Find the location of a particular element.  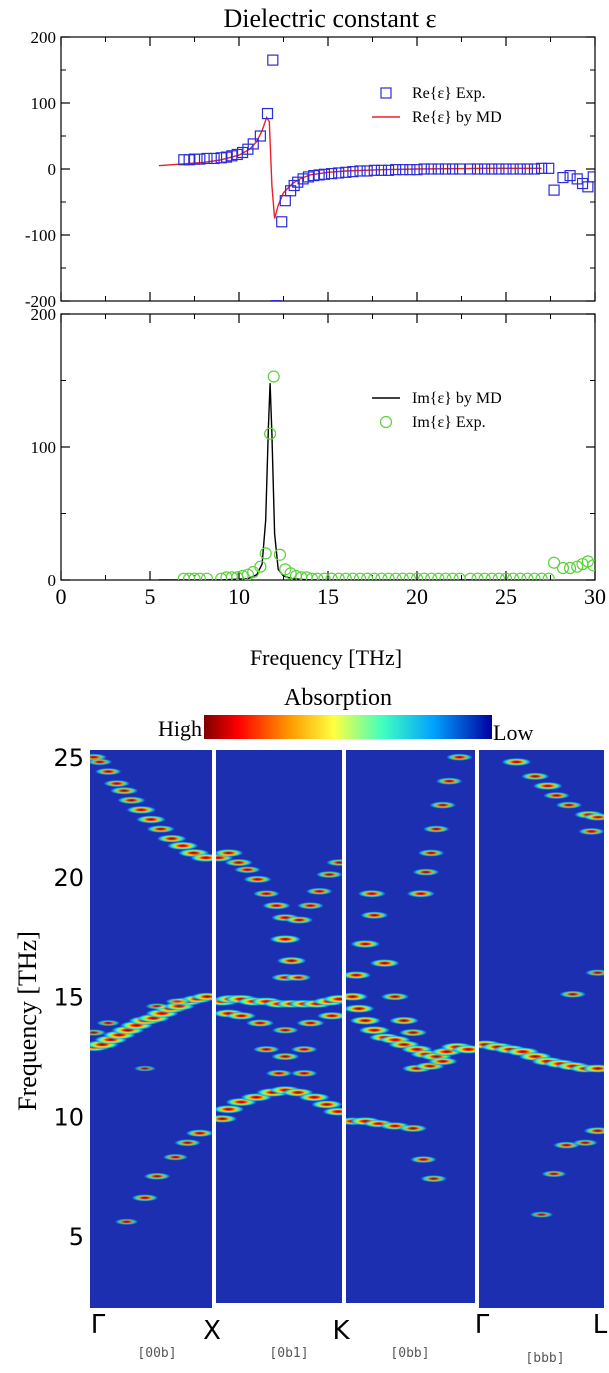

colorbar is located at coordinates (348, 727).